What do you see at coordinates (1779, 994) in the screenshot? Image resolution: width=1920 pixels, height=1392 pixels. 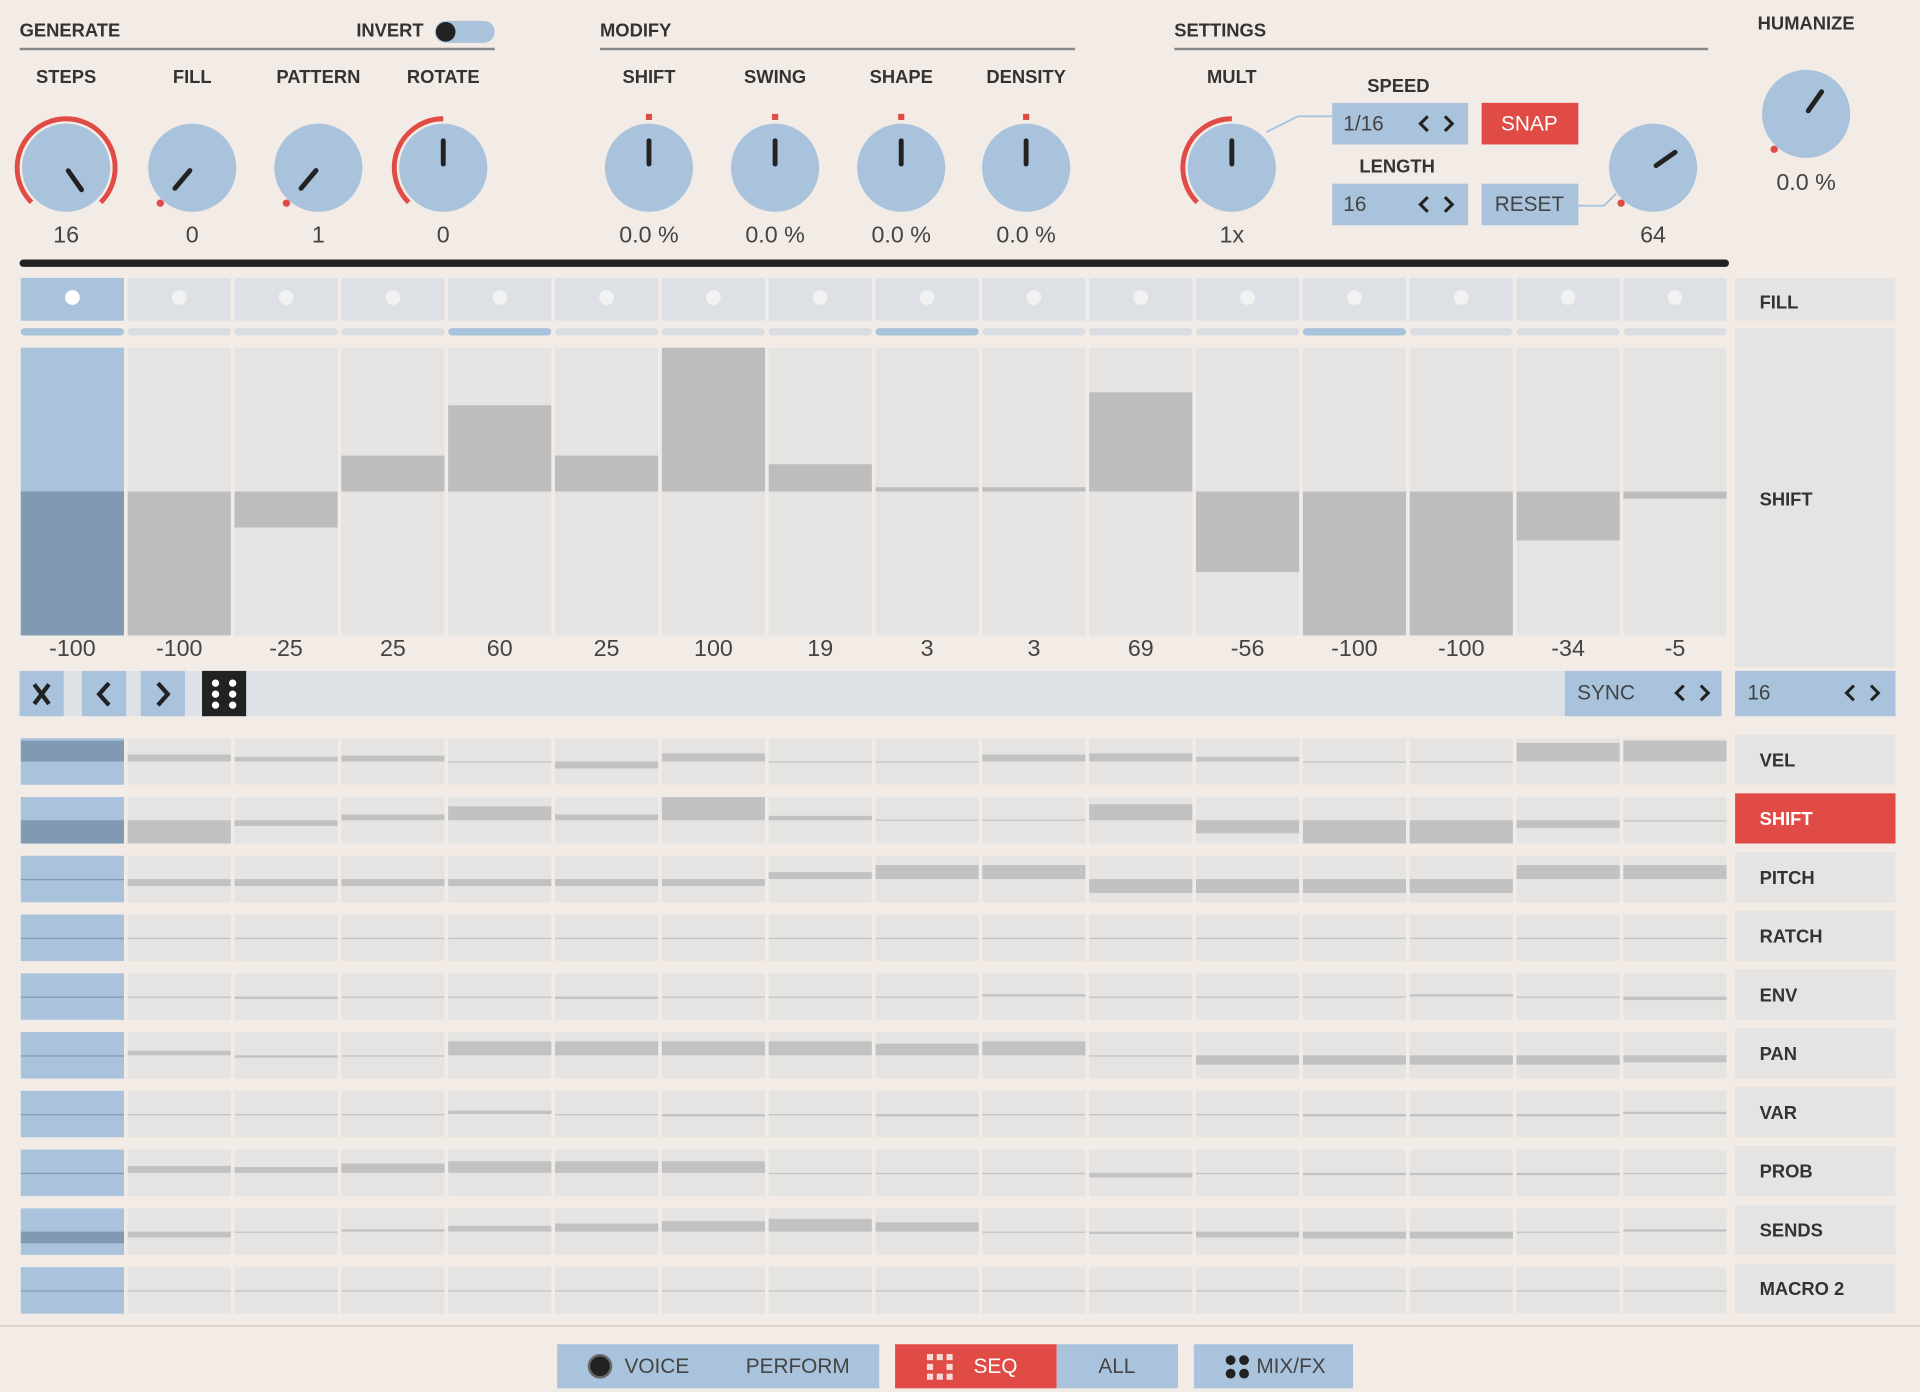 I see `lane-label: ENV` at bounding box center [1779, 994].